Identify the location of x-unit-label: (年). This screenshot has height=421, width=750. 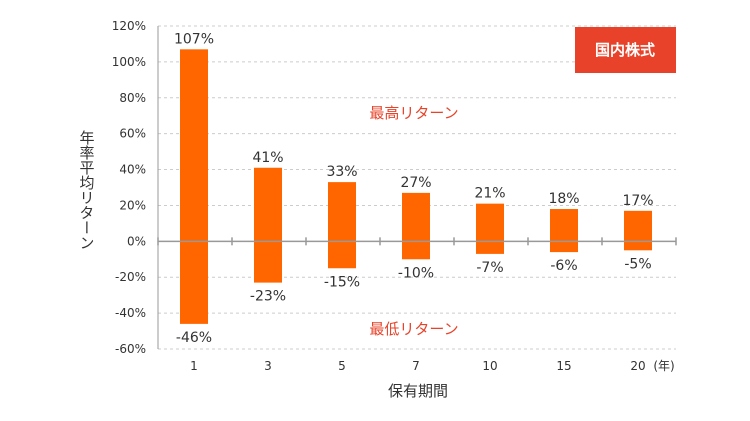
(663, 366).